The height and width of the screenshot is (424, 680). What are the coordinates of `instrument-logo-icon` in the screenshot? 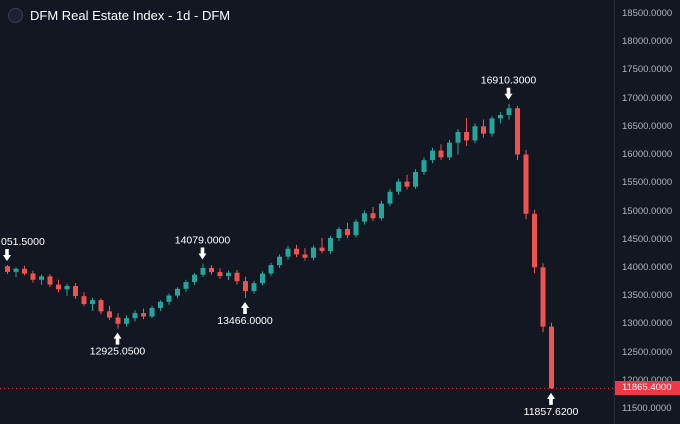 It's located at (15, 15).